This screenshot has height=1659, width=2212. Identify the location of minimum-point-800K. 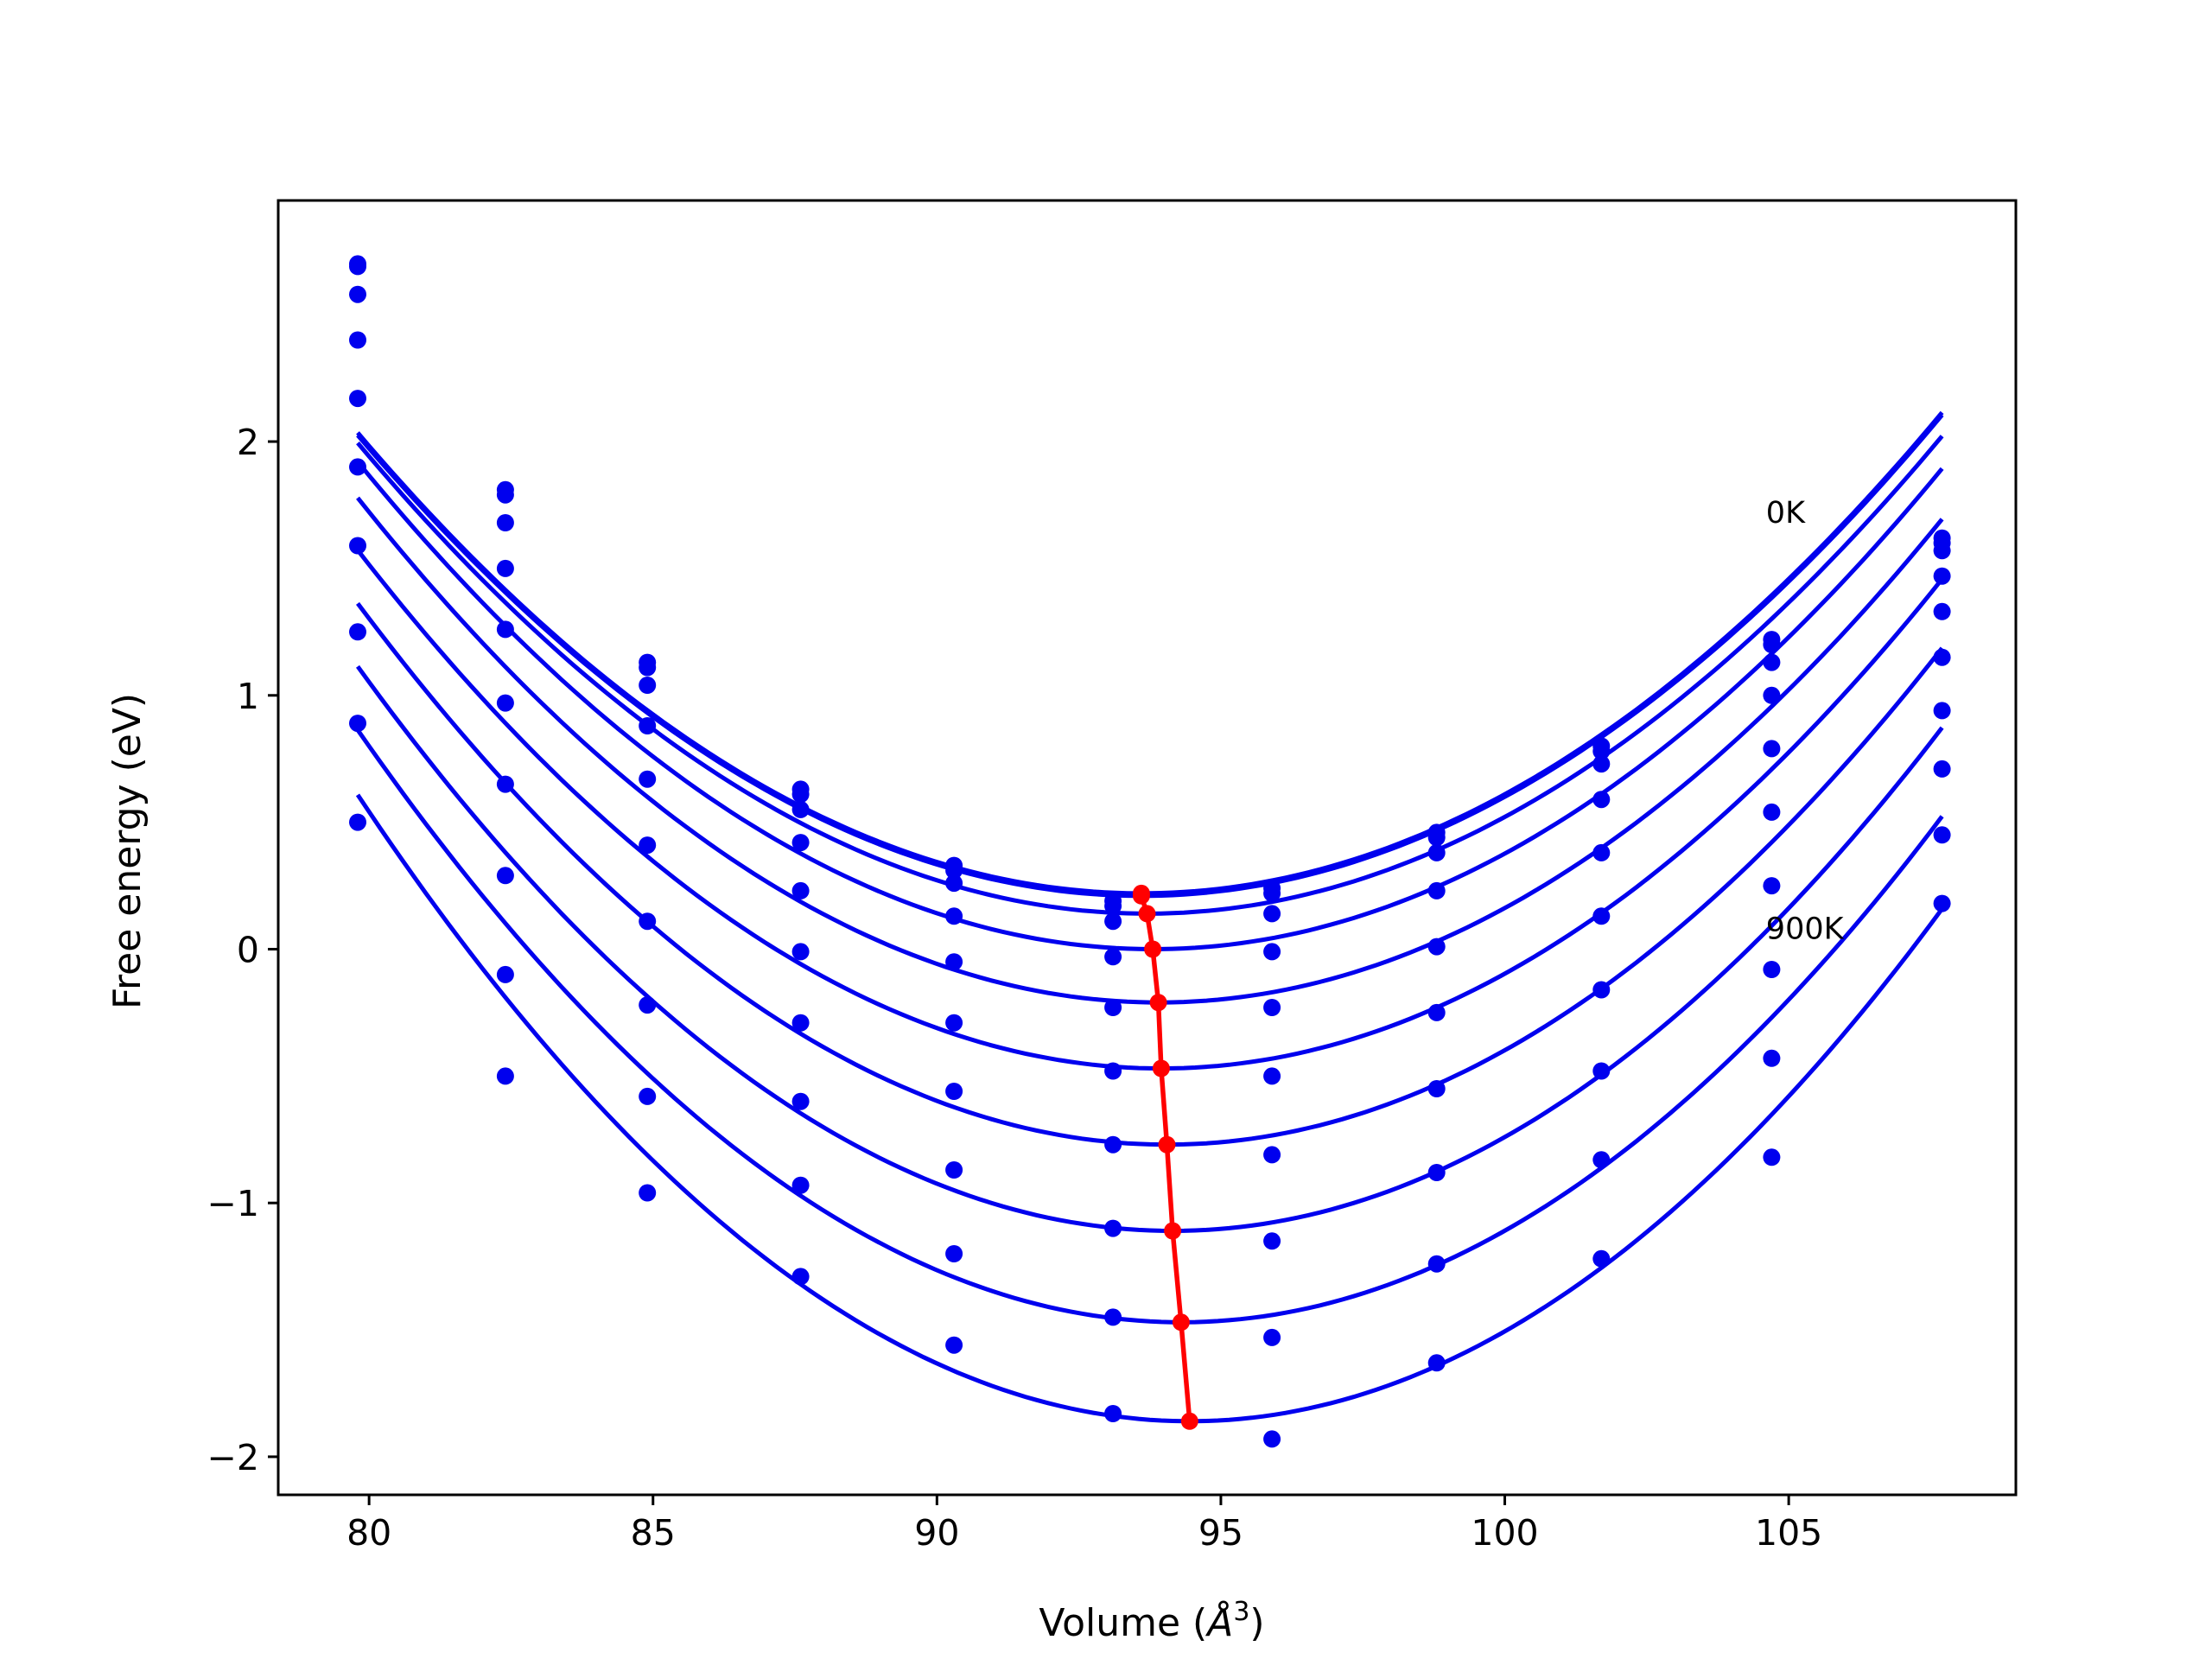
(1181, 1322).